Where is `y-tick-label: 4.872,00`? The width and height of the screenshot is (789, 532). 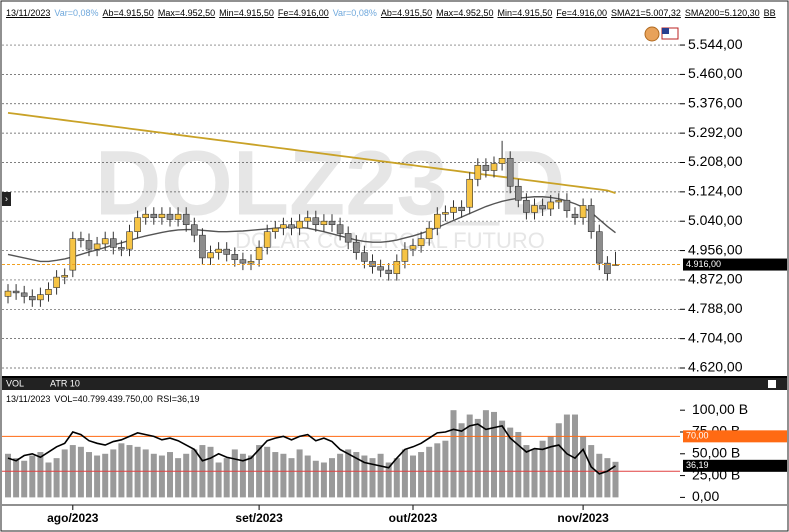
y-tick-label: 4.872,00 is located at coordinates (715, 279).